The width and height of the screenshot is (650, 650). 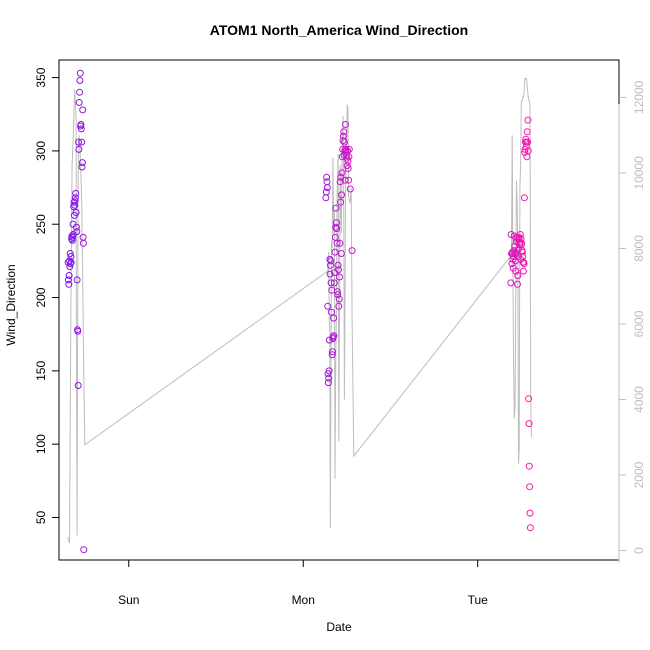 What do you see at coordinates (639, 173) in the screenshot?
I see `y2-tick-label: 10000` at bounding box center [639, 173].